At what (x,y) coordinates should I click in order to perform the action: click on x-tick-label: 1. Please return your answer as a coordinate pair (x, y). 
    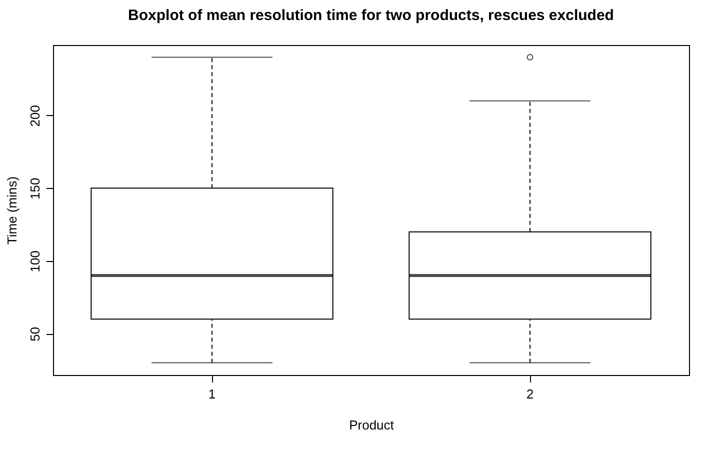
    Looking at the image, I should click on (212, 394).